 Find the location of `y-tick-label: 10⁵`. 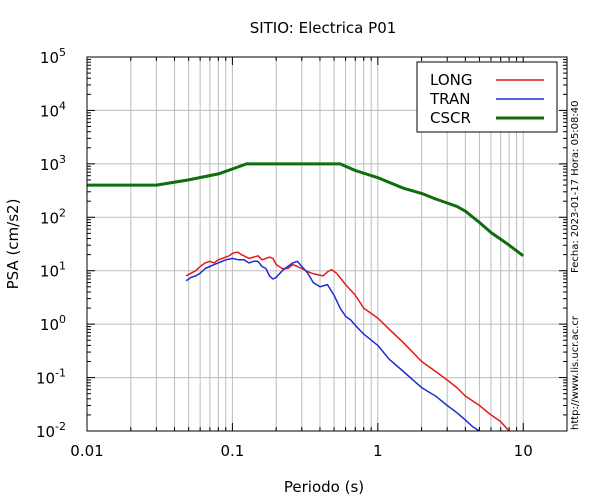

y-tick-label: 10⁵ is located at coordinates (53, 56).